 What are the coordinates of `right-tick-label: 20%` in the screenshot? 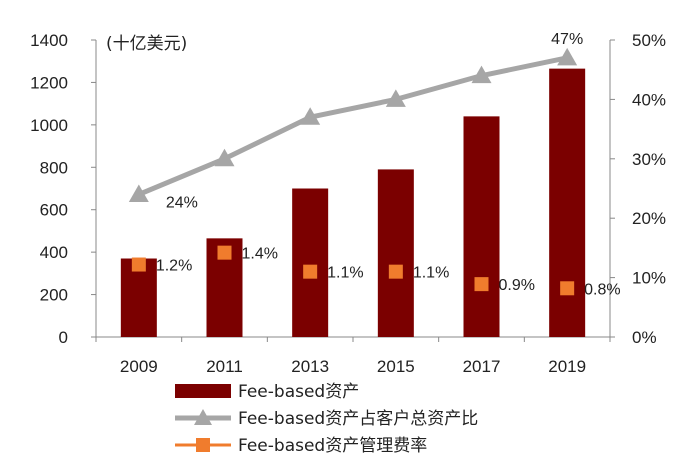 It's located at (649, 218).